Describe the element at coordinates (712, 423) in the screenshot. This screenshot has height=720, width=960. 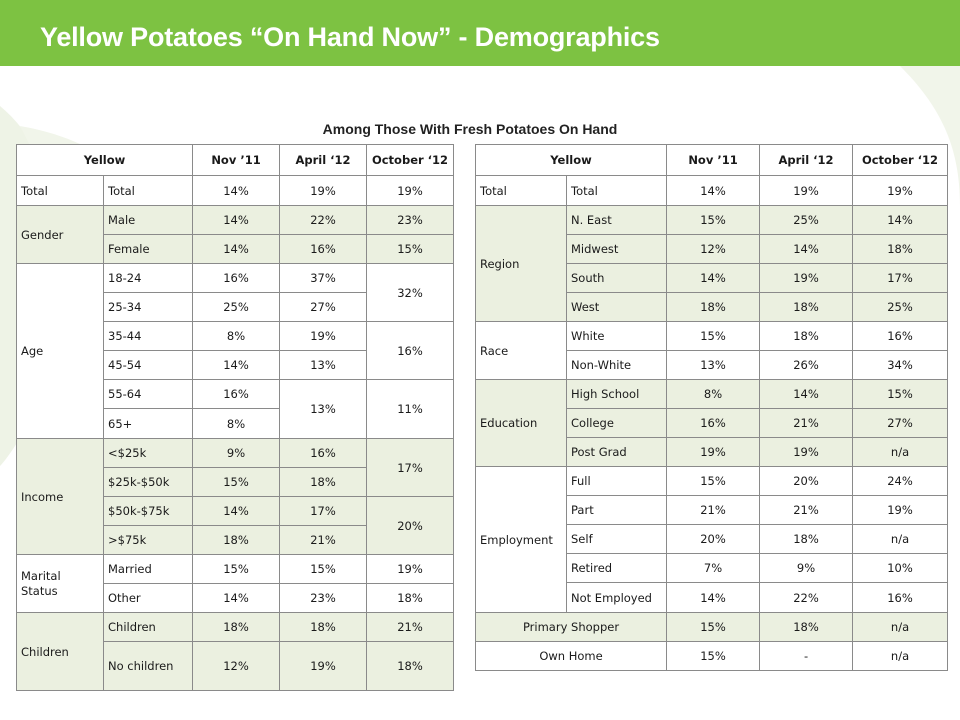
I see `table-row: Education High School 8% 14% 15%` at that location.